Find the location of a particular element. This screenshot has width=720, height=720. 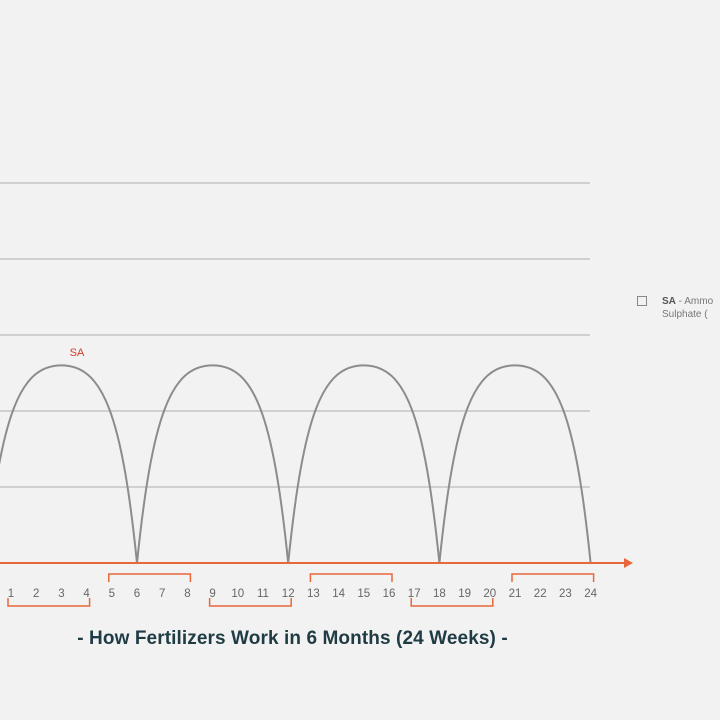

x-tick-label: 7 is located at coordinates (162, 594).